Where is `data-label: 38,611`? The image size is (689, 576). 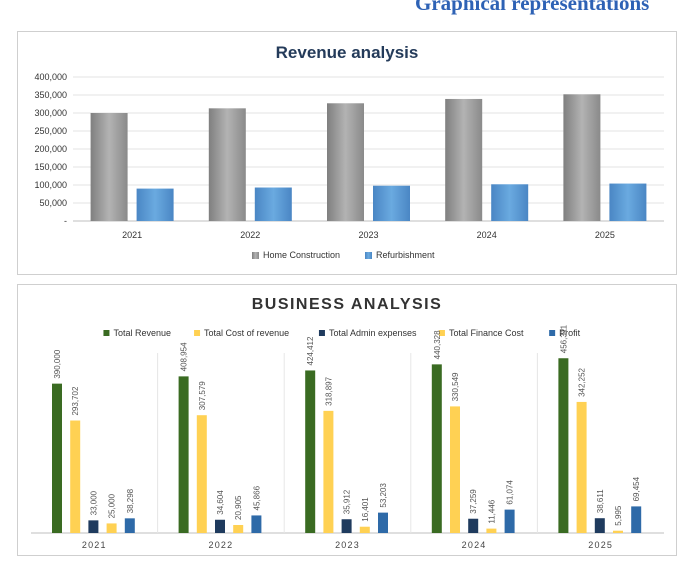
data-label: 38,611 is located at coordinates (600, 501).